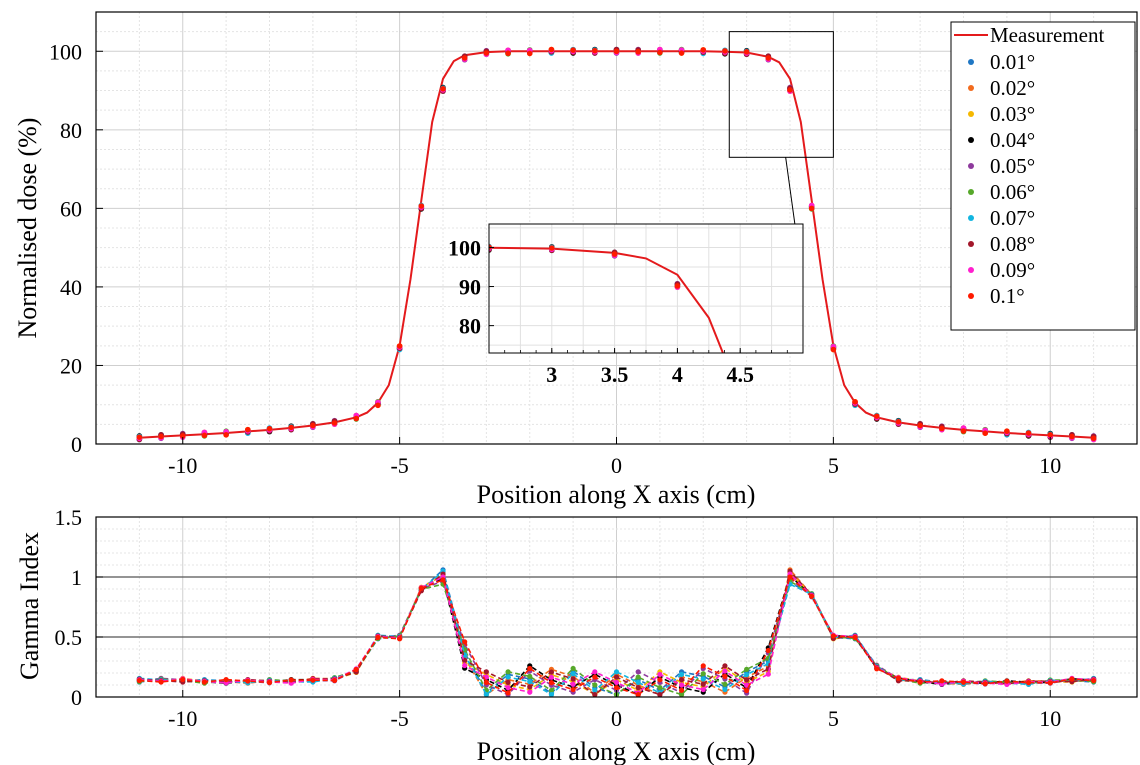 This screenshot has height=765, width=1140. What do you see at coordinates (615, 374) in the screenshot?
I see `inset-x-tick-label: 3.5` at bounding box center [615, 374].